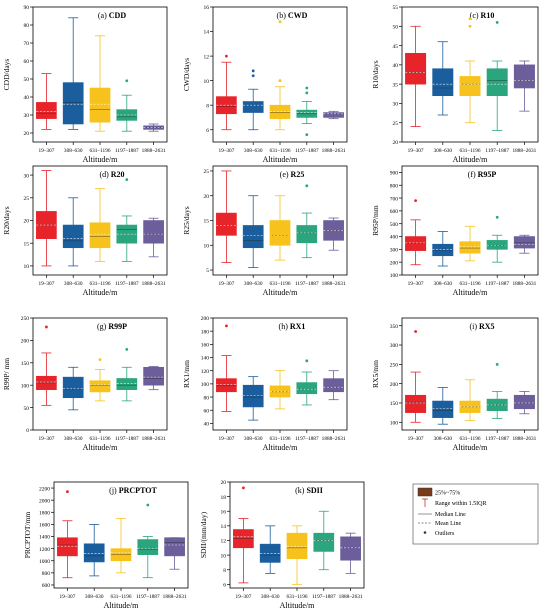 This screenshot has height=608, width=550. I want to click on legend-mean-label: Mean Line, so click(448, 524).